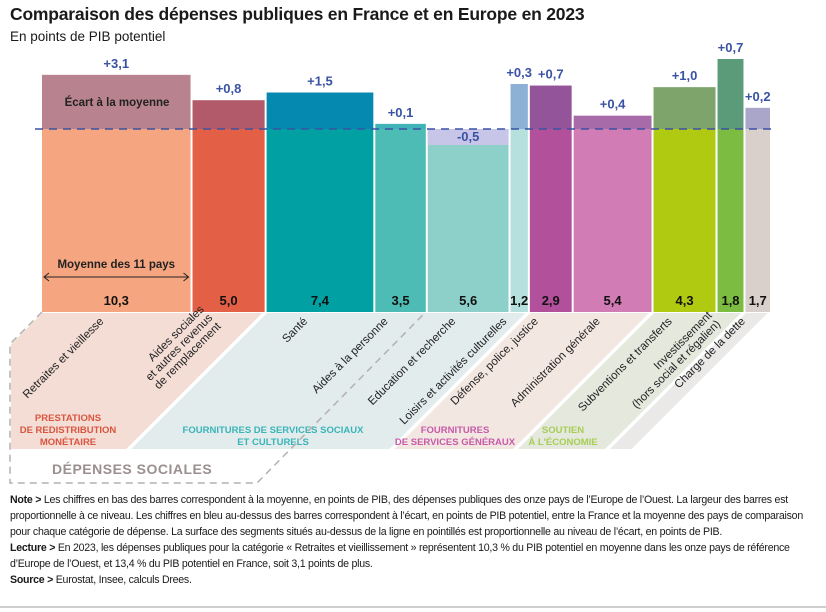 Image resolution: width=826 pixels, height=612 pixels. What do you see at coordinates (401, 300) in the screenshot?
I see `moyenne-value-label: 3,5` at bounding box center [401, 300].